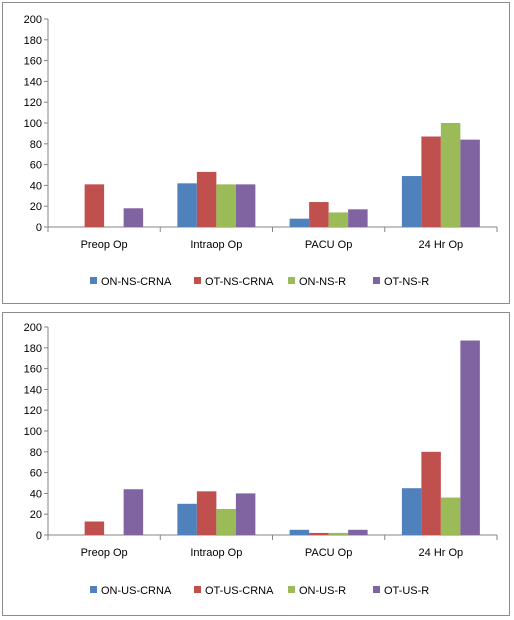  What do you see at coordinates (322, 591) in the screenshot?
I see `legend-label: ON-US-R` at bounding box center [322, 591].